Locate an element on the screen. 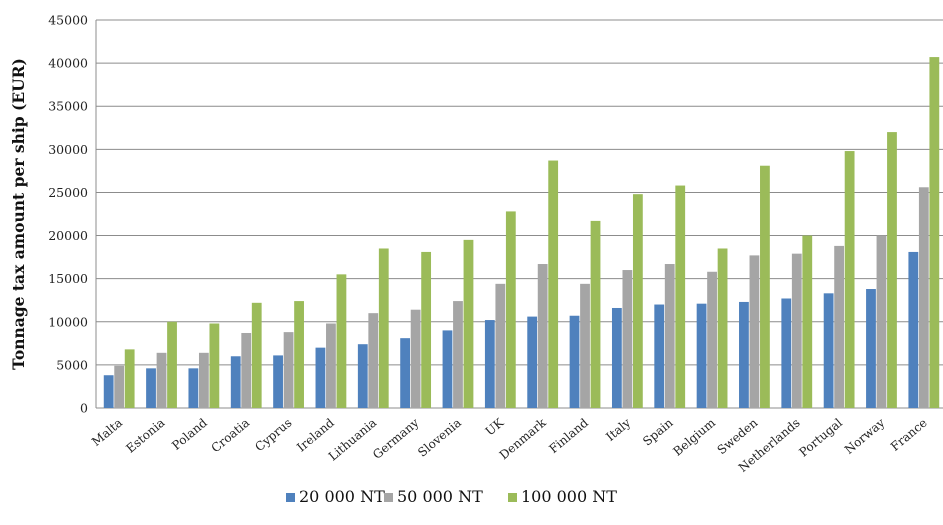 This screenshot has height=525, width=943. y-tick-label: 10000 is located at coordinates (68, 321).